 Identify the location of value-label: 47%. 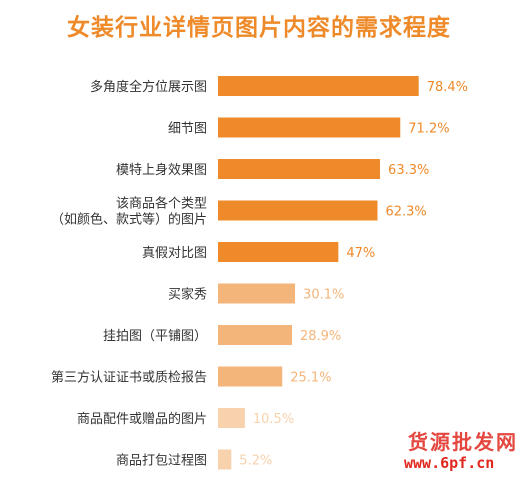
(360, 253).